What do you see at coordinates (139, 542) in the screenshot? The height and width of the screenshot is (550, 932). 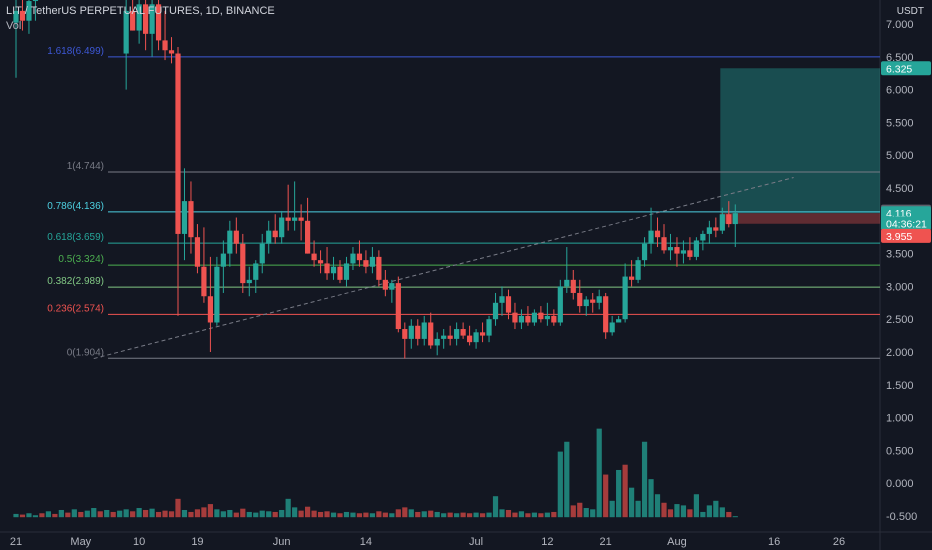 I see `x-tick-label: 10` at bounding box center [139, 542].